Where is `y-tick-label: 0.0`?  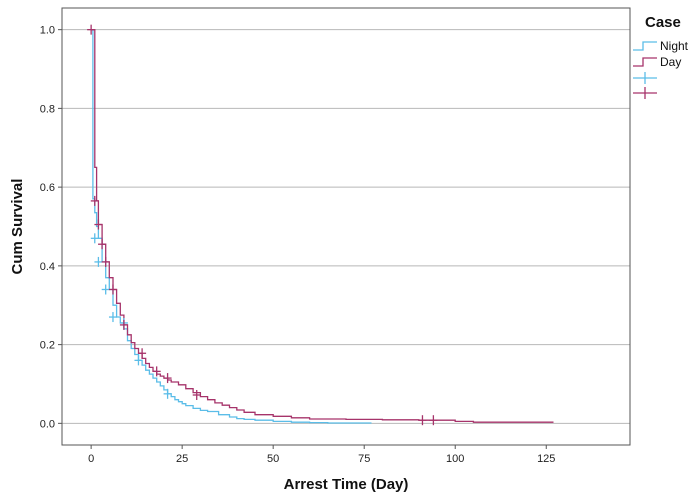
y-tick-label: 0.0 is located at coordinates (47, 424).